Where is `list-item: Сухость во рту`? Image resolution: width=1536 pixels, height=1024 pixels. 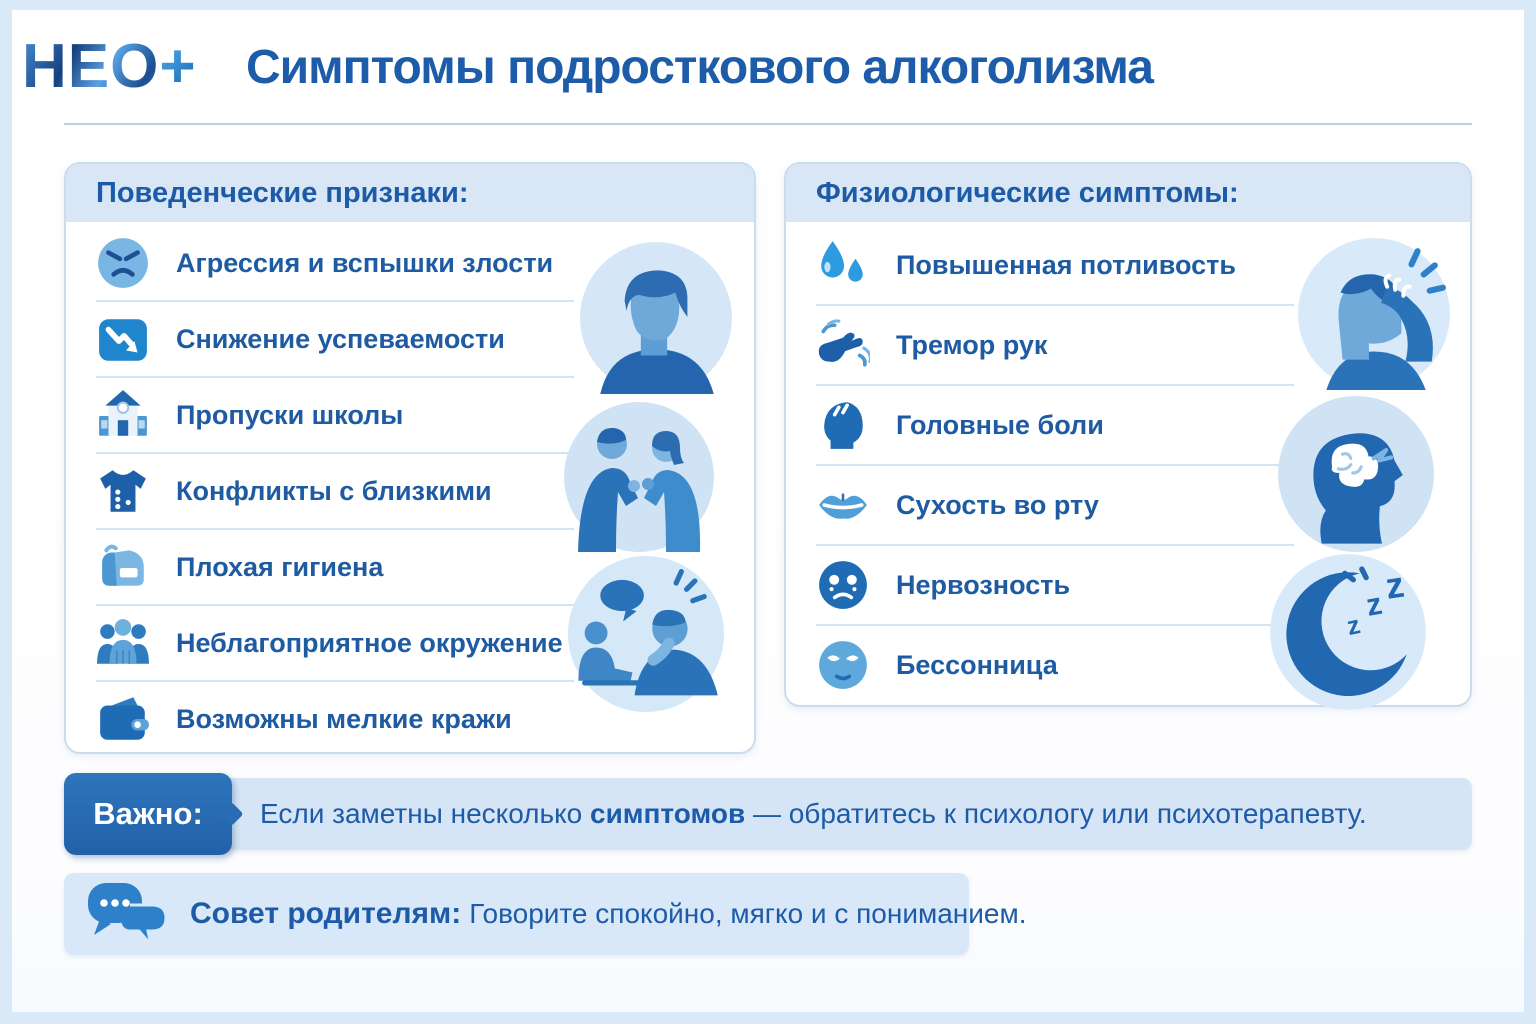
list-item: Сухость во рту is located at coordinates (1055, 506).